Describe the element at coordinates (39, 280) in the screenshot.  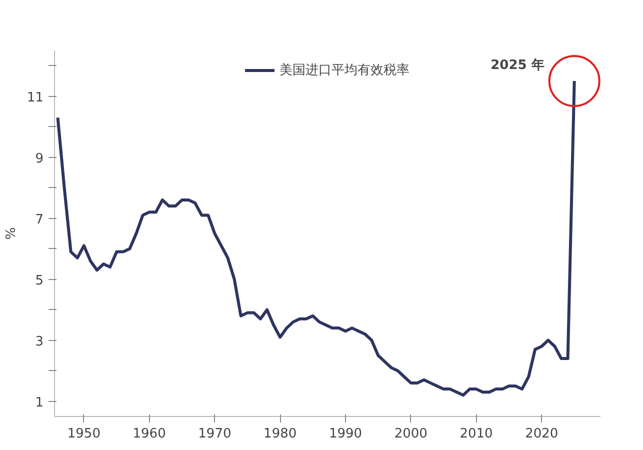
I see `y-tick-label: 5` at that location.